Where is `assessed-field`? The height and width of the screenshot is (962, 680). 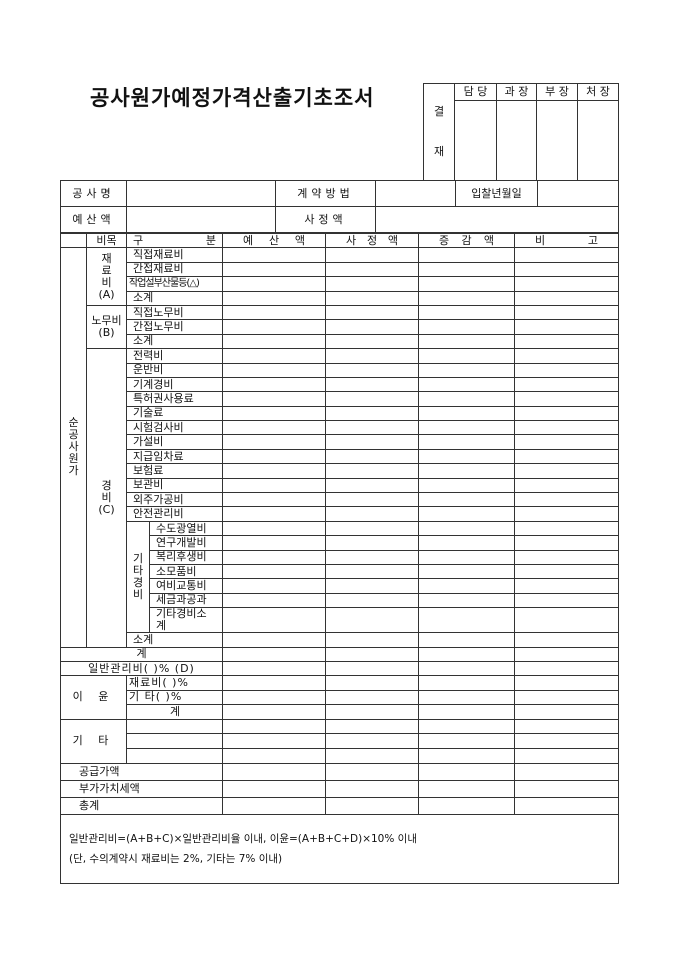 assessed-field is located at coordinates (497, 219).